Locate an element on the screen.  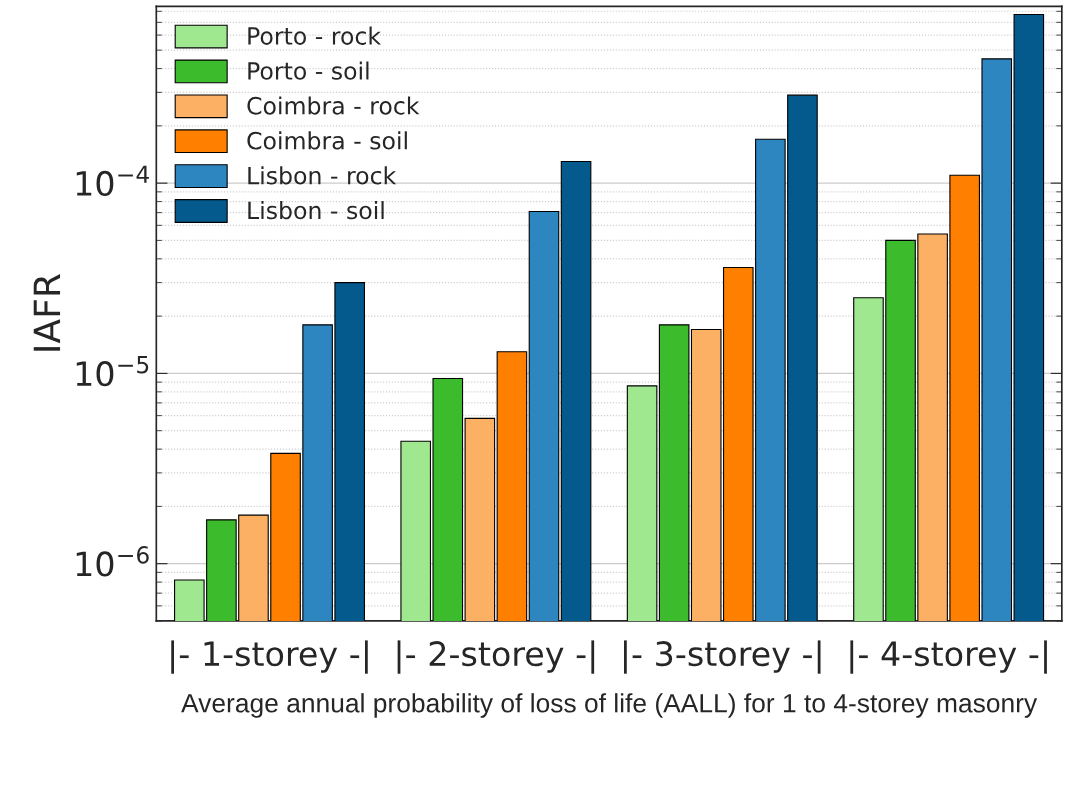
x-tick-label: |- 4-storey -| is located at coordinates (948, 657).